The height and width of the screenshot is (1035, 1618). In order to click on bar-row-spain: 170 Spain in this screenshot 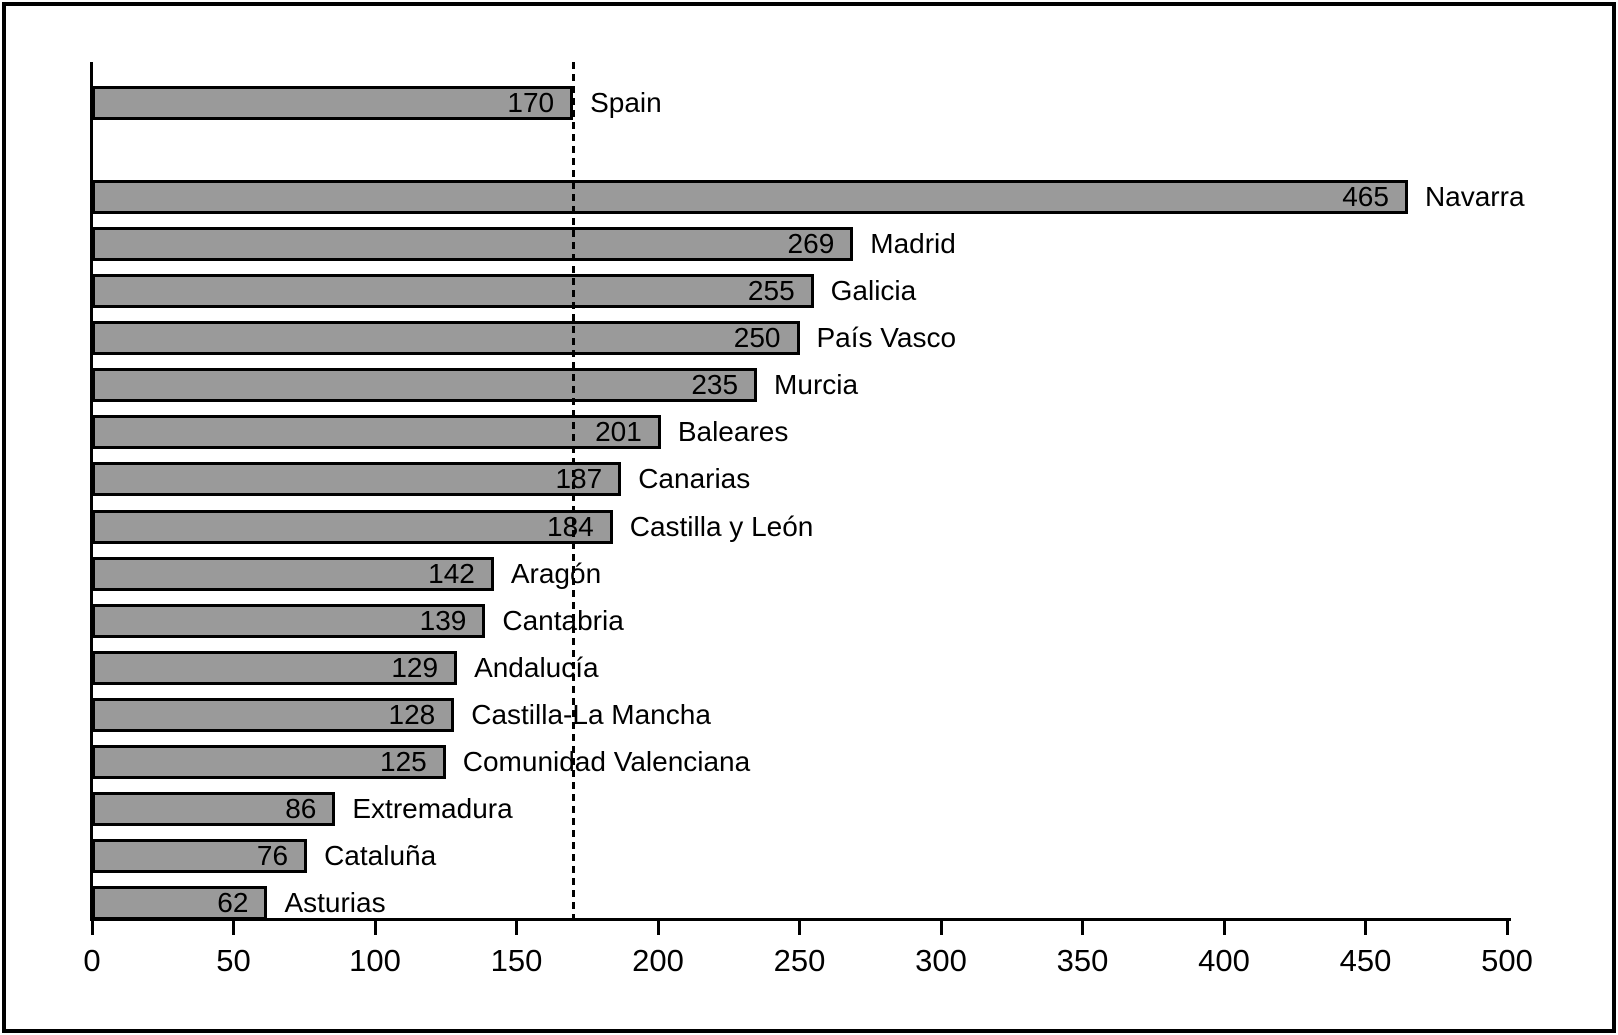, I will do `click(852, 103)`.